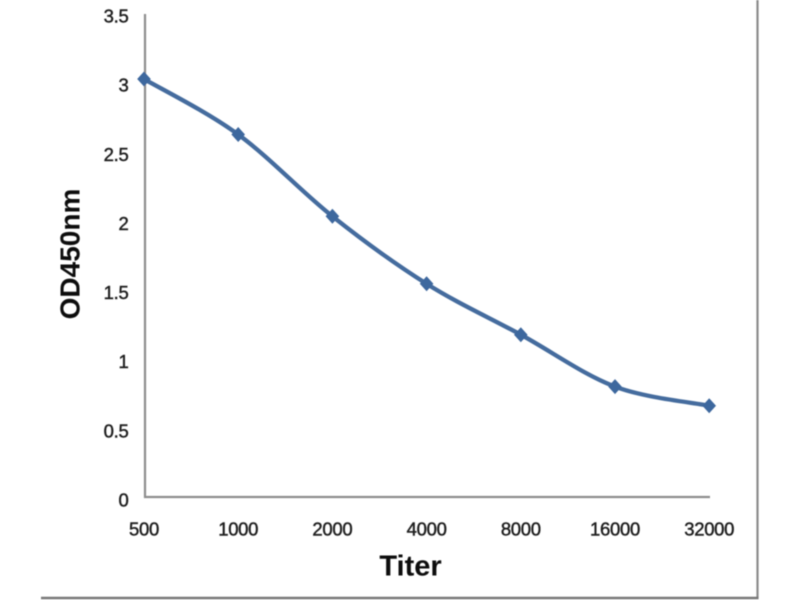 The width and height of the screenshot is (800, 600). What do you see at coordinates (410, 567) in the screenshot?
I see `svg-text: Titer` at bounding box center [410, 567].